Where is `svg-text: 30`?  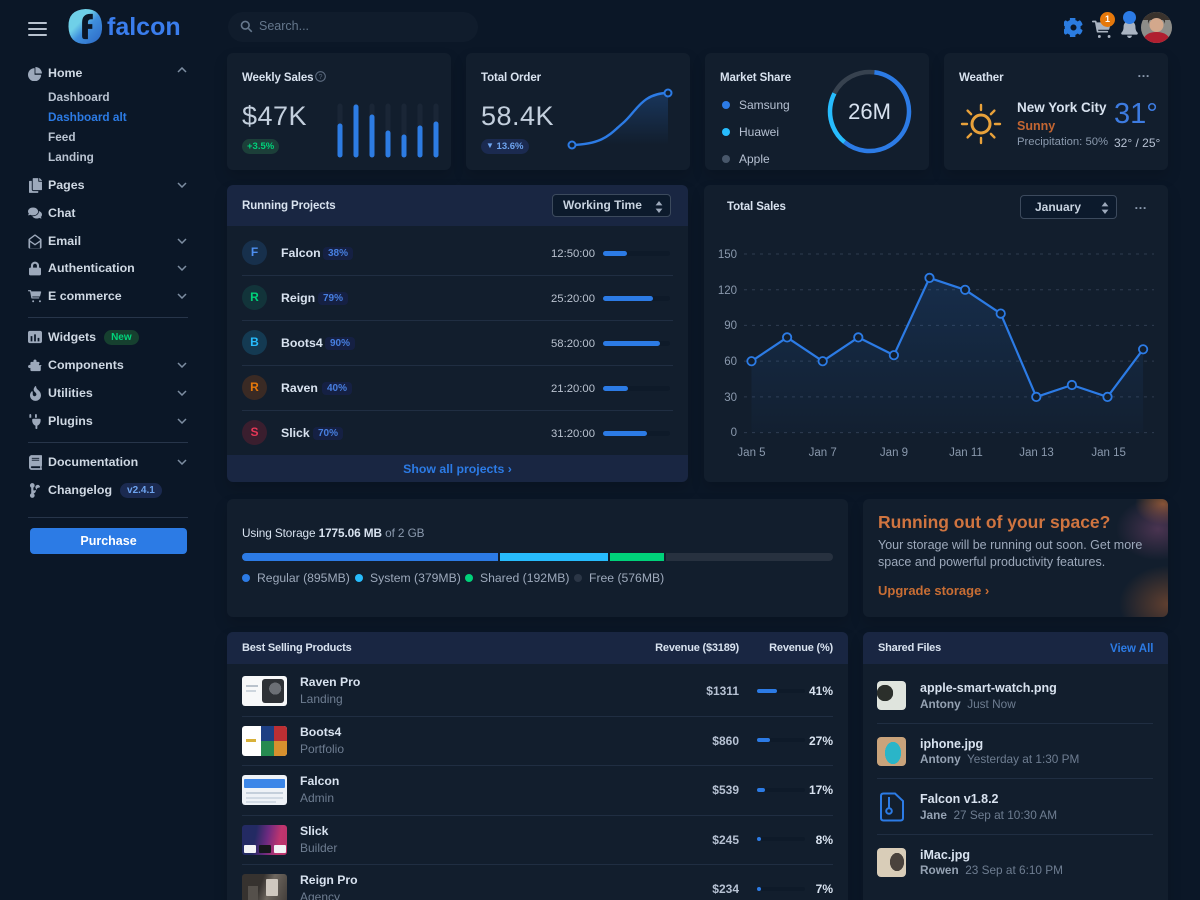
svg-text: 30 is located at coordinates (730, 398).